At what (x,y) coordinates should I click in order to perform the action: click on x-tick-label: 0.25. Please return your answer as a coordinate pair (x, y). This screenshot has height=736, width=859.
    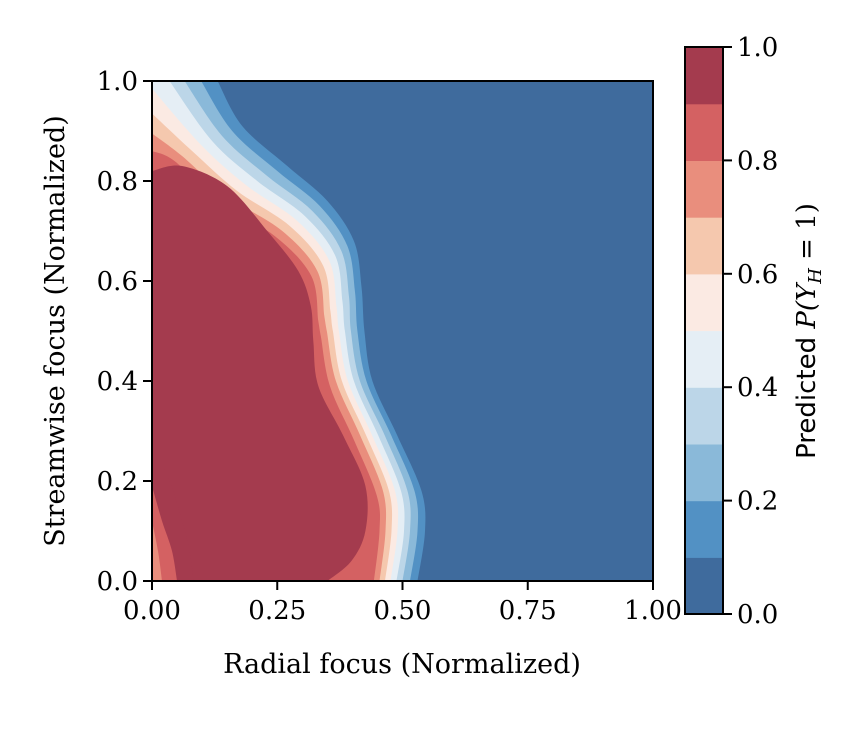
    Looking at the image, I should click on (277, 611).